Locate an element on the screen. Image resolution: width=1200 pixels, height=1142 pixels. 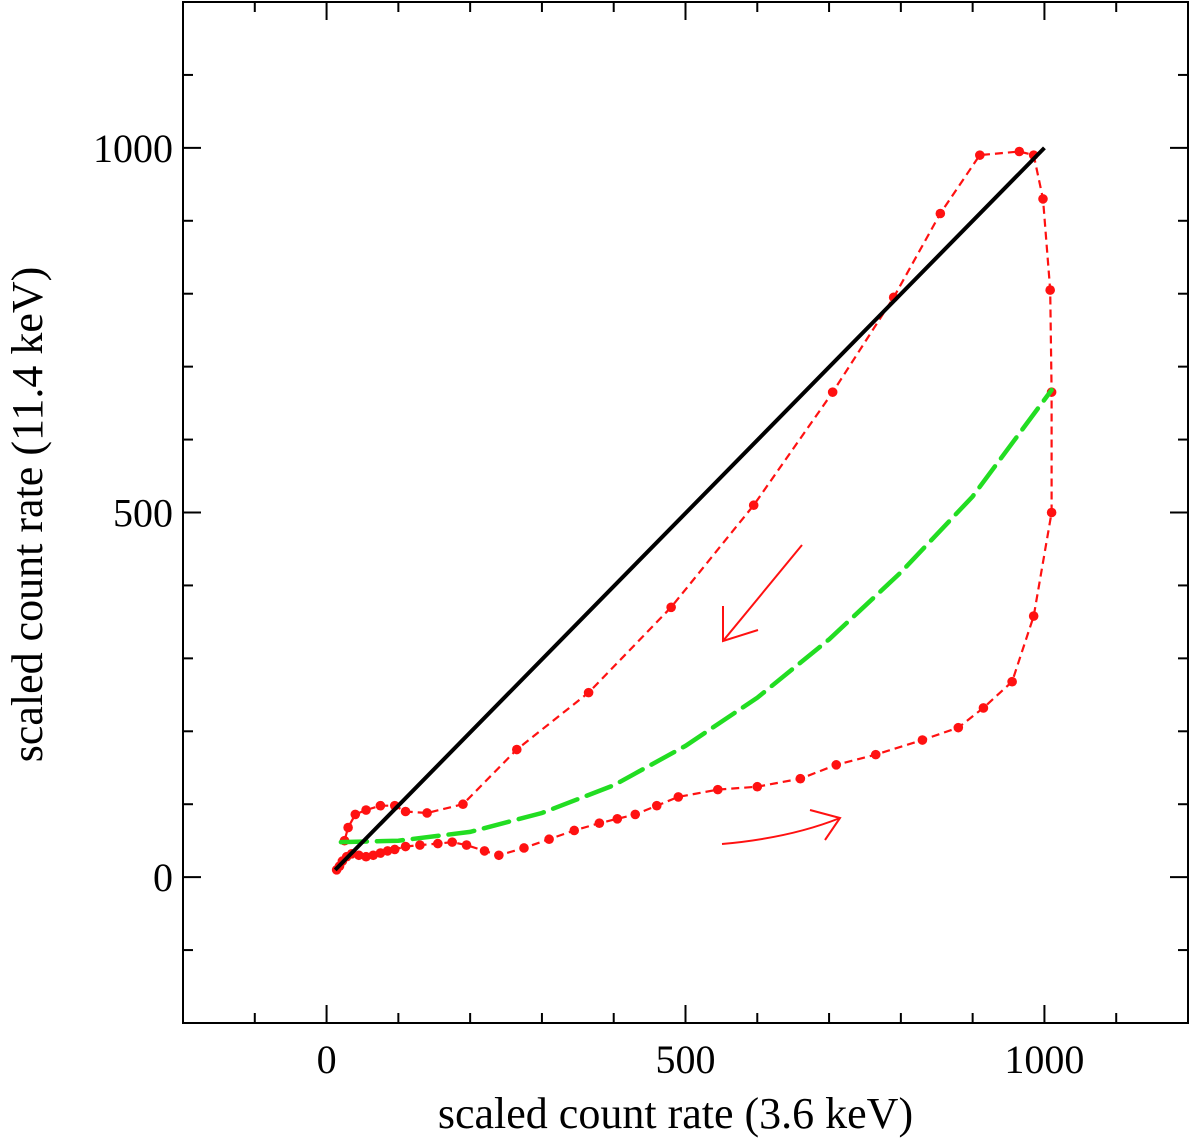
arrow-right-shaft is located at coordinates (781, 831).